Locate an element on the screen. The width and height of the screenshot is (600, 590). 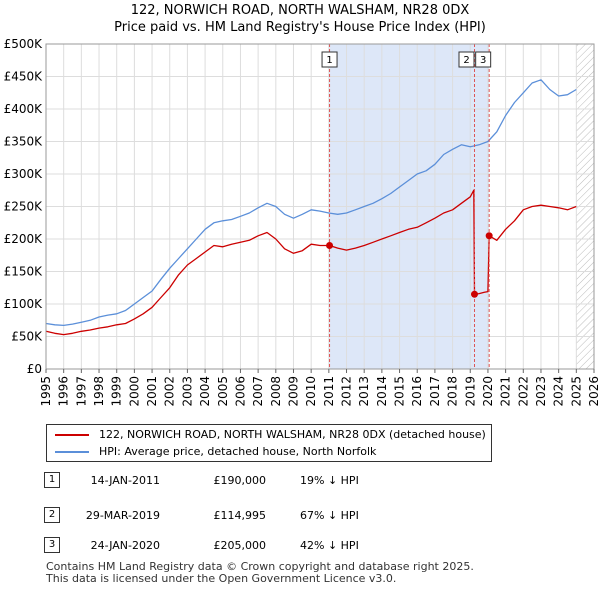
y-tick-label: £300K is located at coordinates (24, 174).